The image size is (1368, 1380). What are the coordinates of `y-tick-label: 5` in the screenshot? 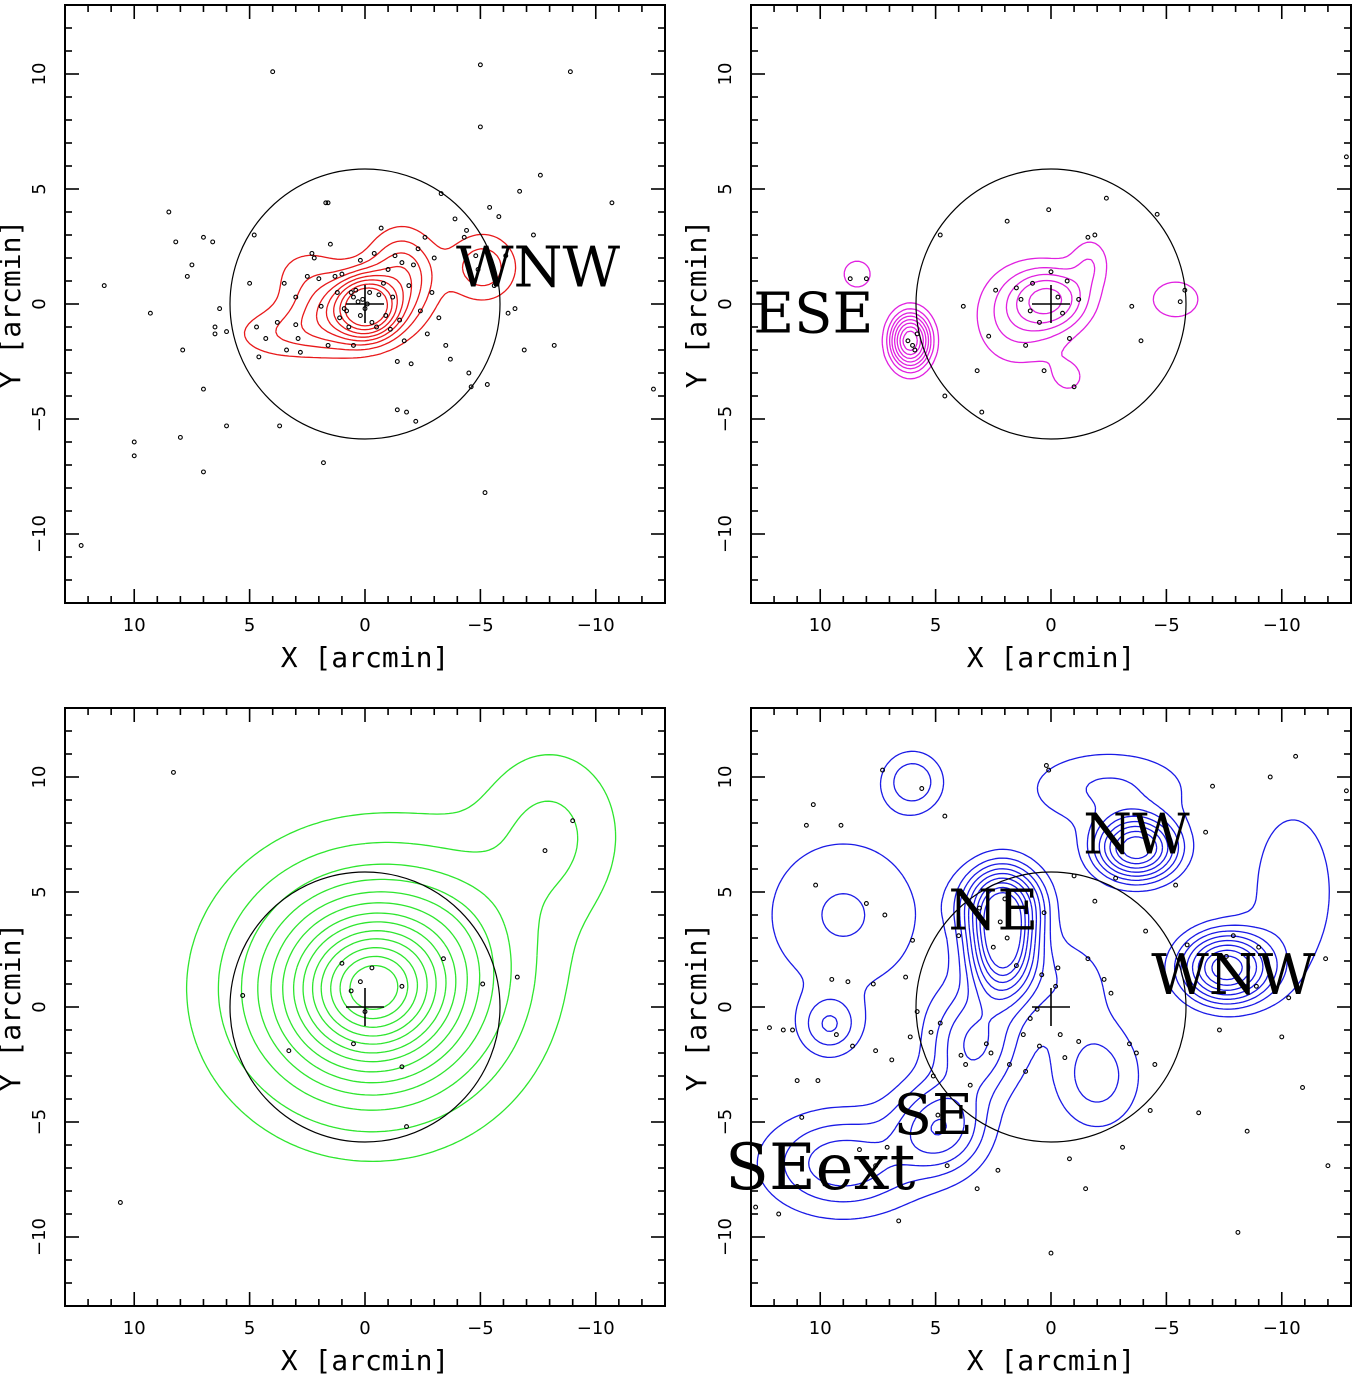 It's located at (725, 188).